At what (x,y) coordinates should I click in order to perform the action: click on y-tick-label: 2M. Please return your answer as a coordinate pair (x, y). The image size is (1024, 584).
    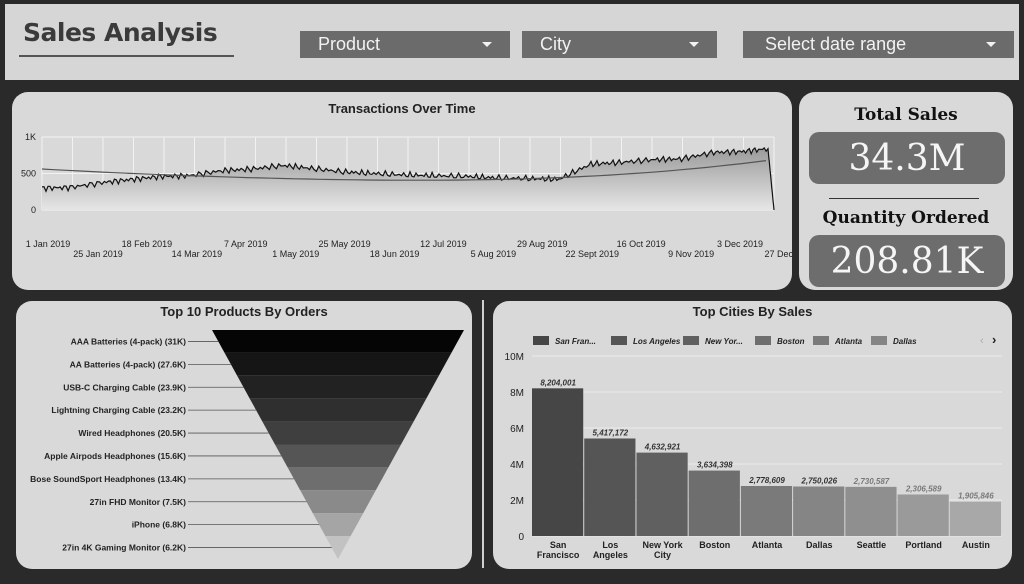
    Looking at the image, I should click on (517, 501).